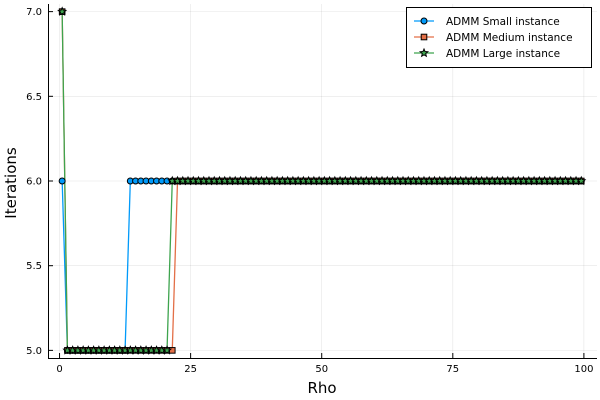  I want to click on legend-box, so click(499, 37).